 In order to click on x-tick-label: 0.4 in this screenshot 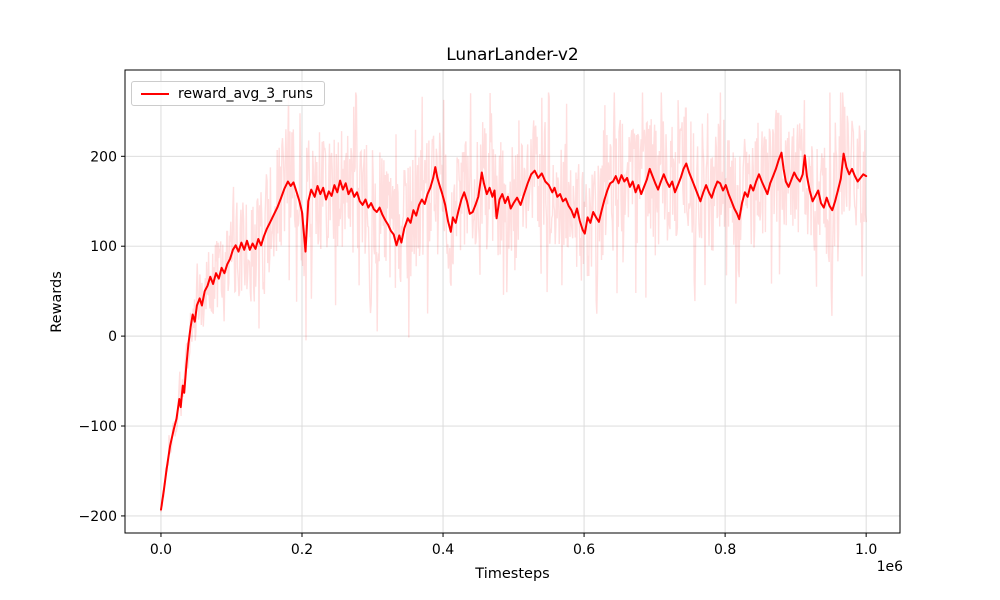, I will do `click(443, 550)`.